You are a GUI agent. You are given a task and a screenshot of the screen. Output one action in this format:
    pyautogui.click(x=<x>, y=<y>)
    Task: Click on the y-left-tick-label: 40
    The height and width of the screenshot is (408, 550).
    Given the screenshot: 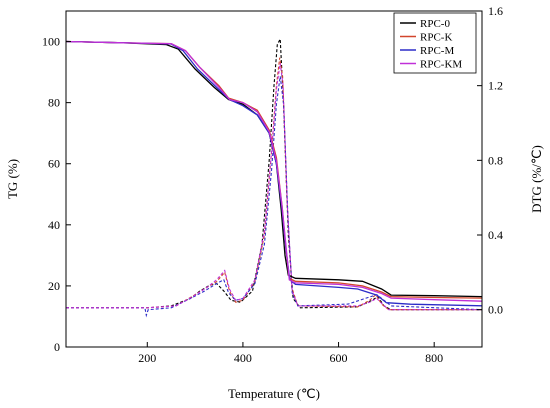 What is the action you would take?
    pyautogui.click(x=54, y=225)
    